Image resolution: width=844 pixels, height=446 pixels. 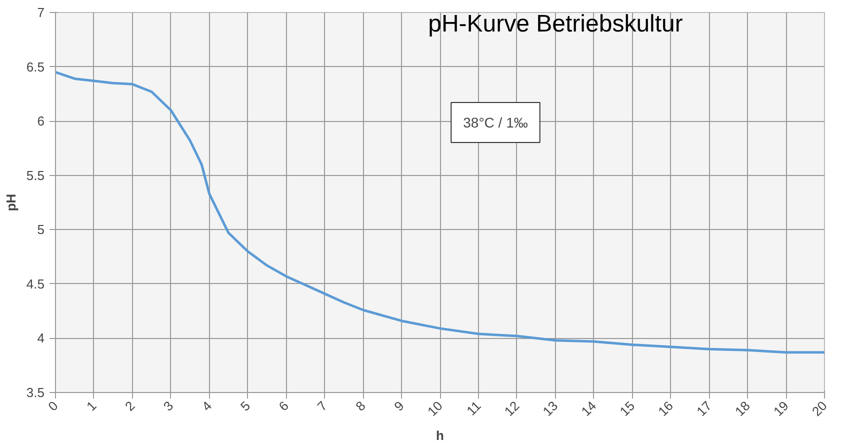 I want to click on y-tick-label: 3.5, so click(x=35, y=392).